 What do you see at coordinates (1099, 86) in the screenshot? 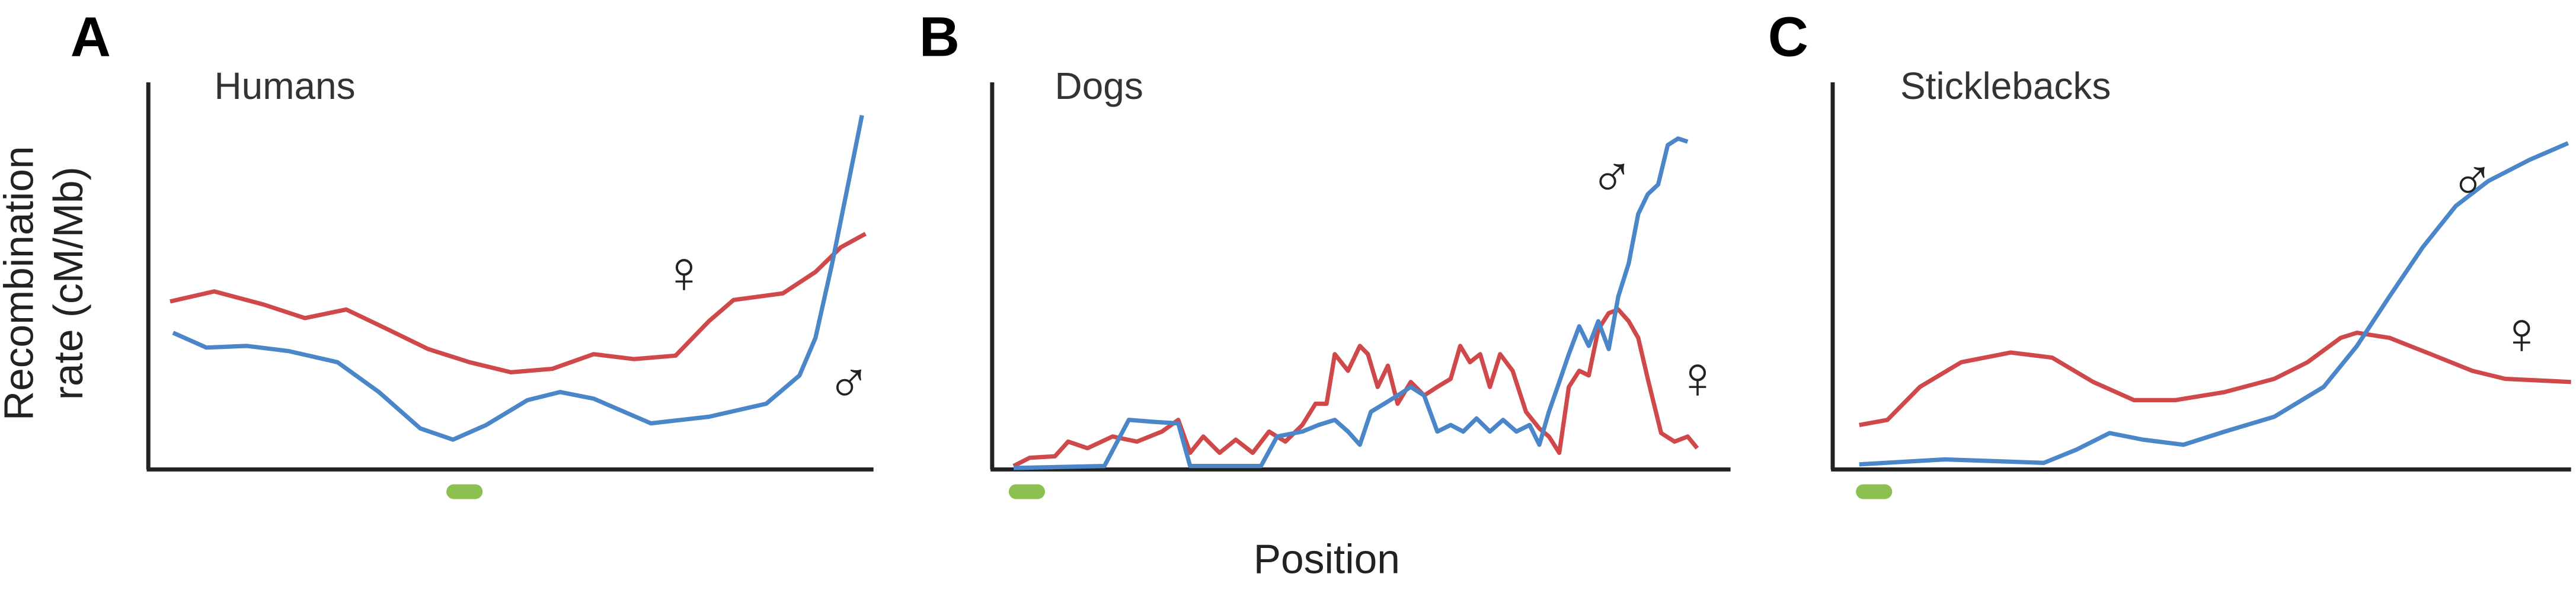
I see `panel-title: Dogs` at bounding box center [1099, 86].